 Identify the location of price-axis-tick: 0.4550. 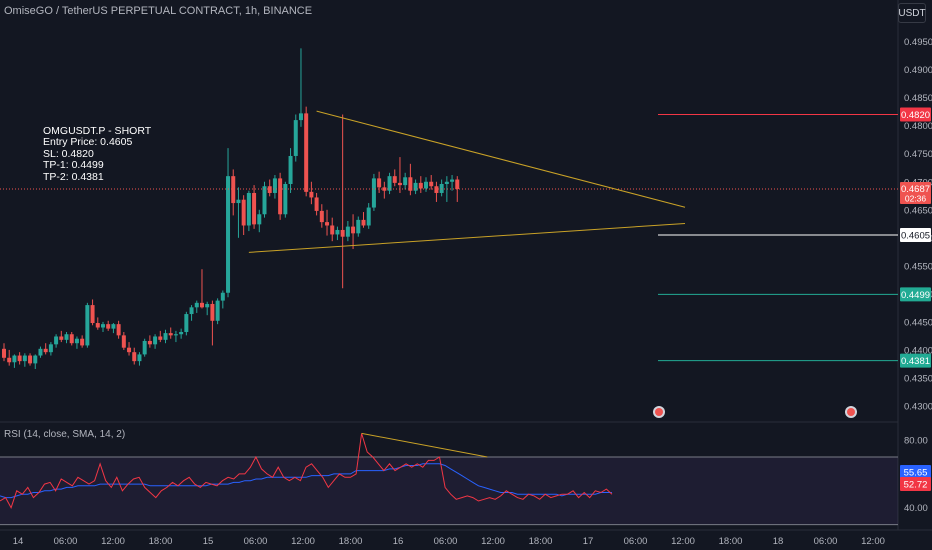
(918, 266).